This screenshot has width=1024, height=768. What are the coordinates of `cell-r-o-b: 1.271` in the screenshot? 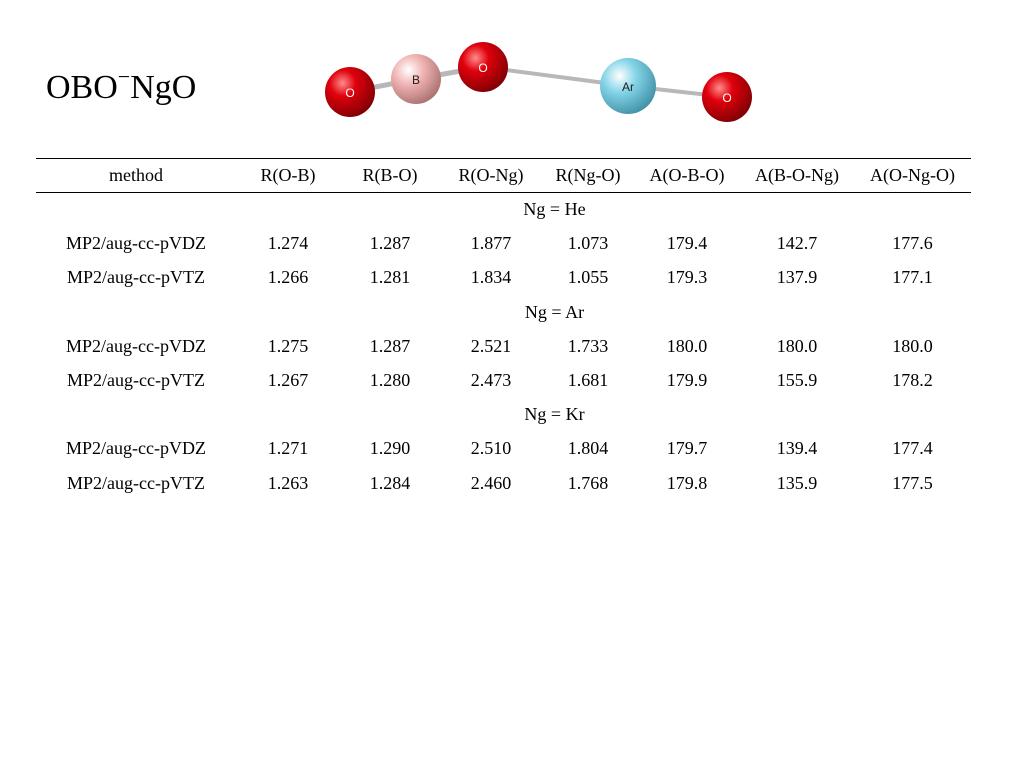 It's located at (288, 448).